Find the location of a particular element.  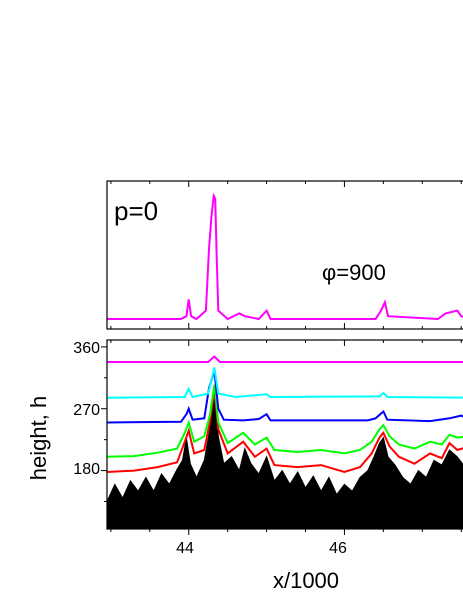

y-tick-label-270: 270 is located at coordinates (86, 410).